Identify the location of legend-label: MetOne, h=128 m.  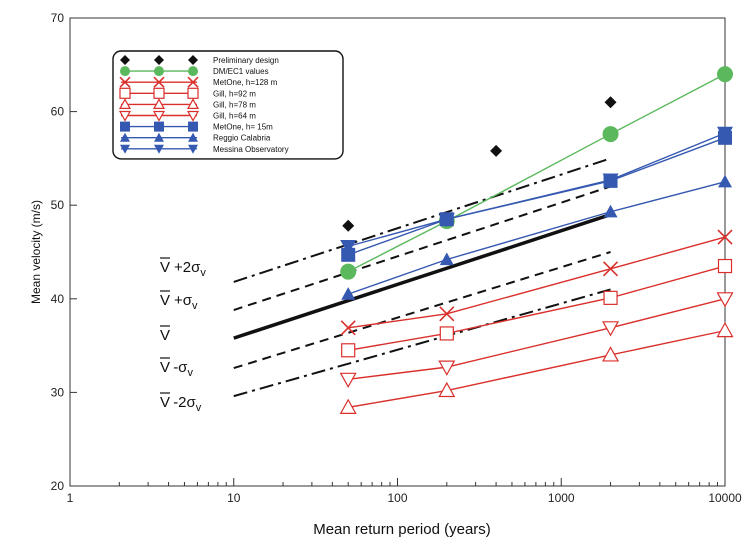
(245, 82).